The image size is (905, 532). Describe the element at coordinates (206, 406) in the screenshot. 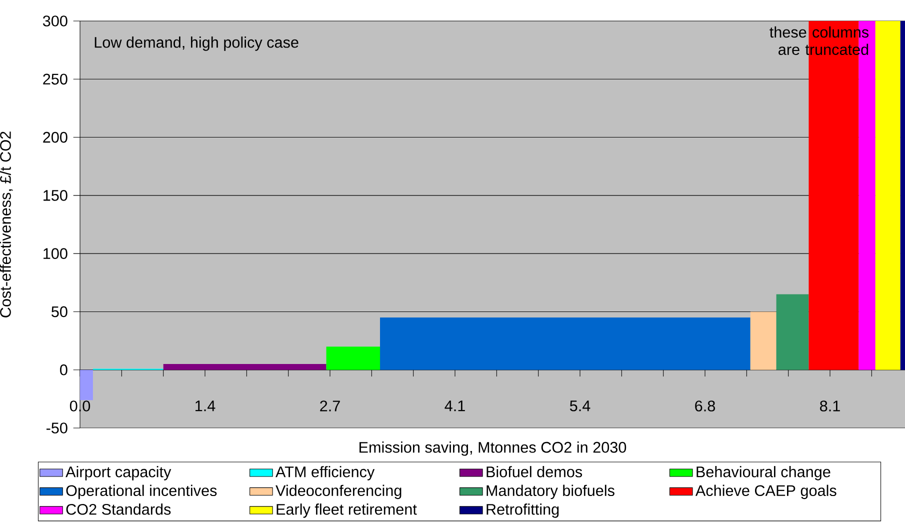

I see `x-tick-label: 1.4` at that location.